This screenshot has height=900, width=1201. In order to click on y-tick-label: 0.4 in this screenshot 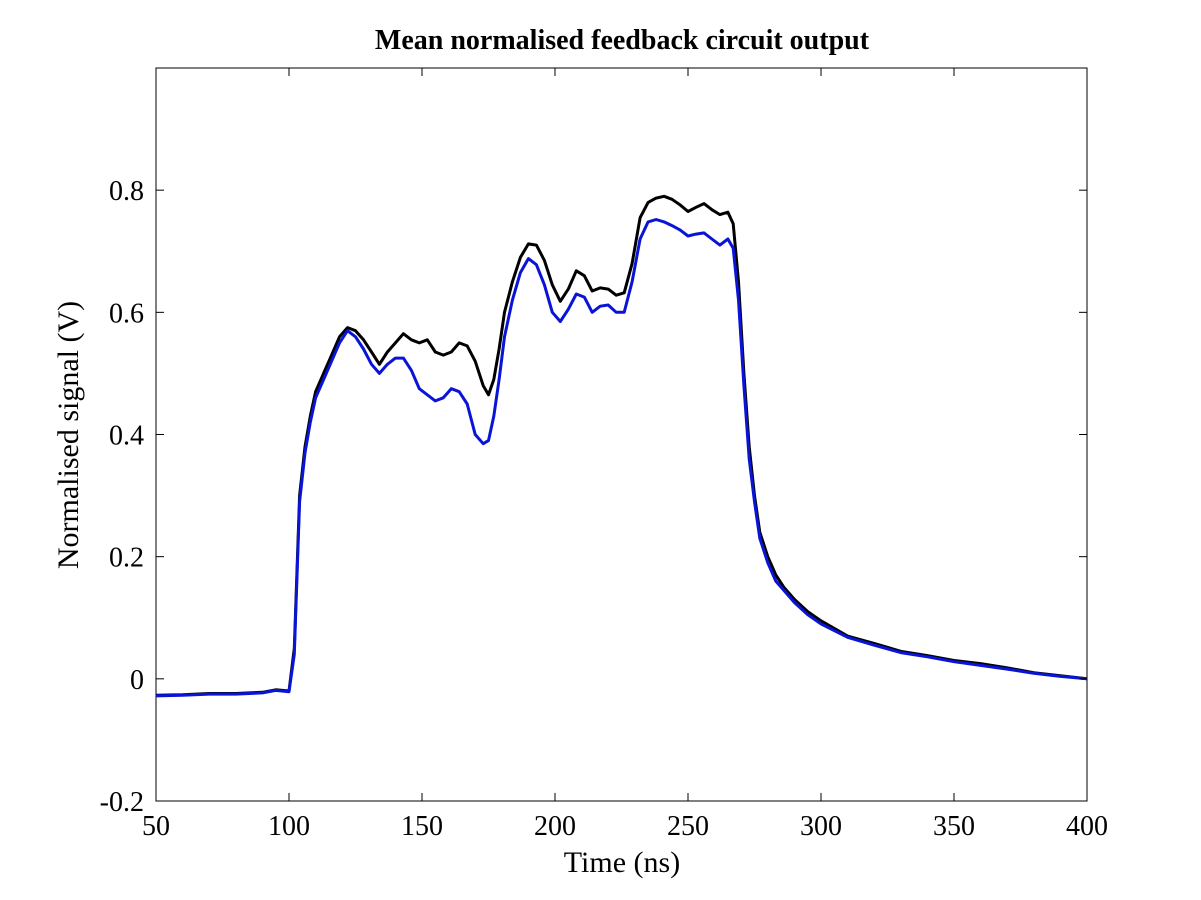, I will do `click(126, 436)`.